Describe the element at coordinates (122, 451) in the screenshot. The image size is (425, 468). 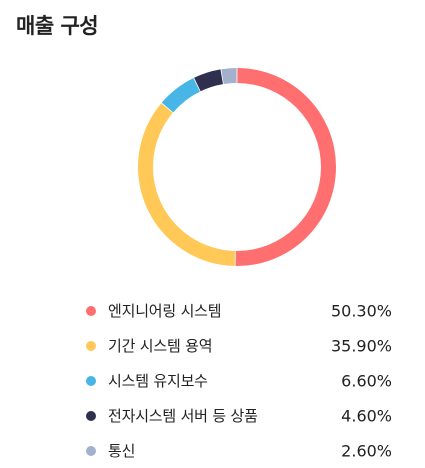
I see `legend-label-통신: 통신` at that location.